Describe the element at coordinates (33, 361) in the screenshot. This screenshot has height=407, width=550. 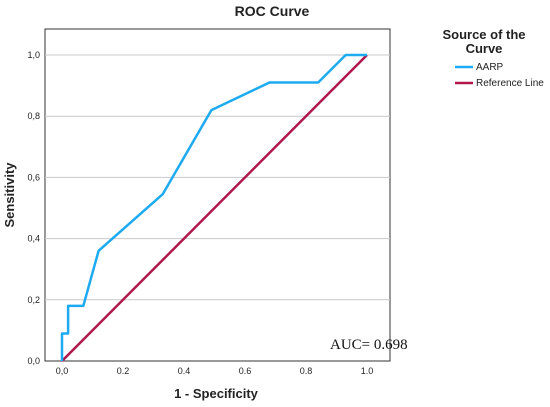
I see `y-tick-label: 0,0` at that location.